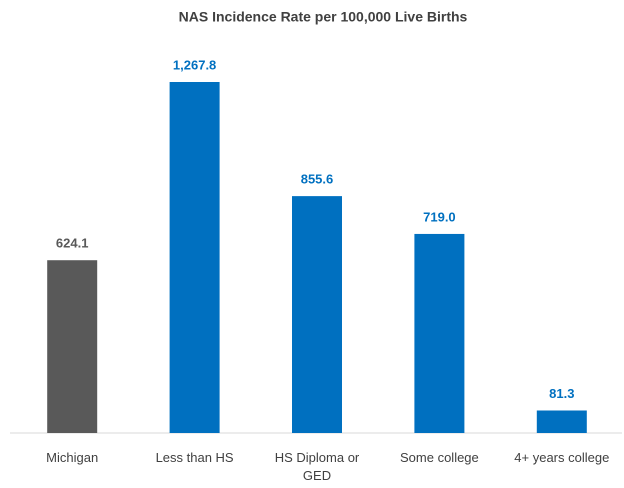 The image size is (624, 488). Describe the element at coordinates (194, 64) in the screenshot. I see `data-label: 1,267.8` at that location.